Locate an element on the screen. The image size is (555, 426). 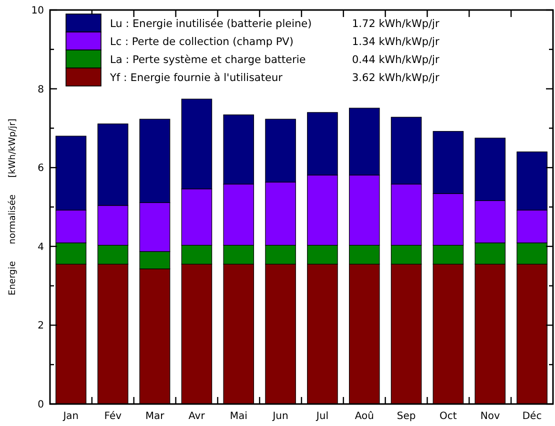
annotation: 1.34 kWh/kWp/jr is located at coordinates (396, 42).